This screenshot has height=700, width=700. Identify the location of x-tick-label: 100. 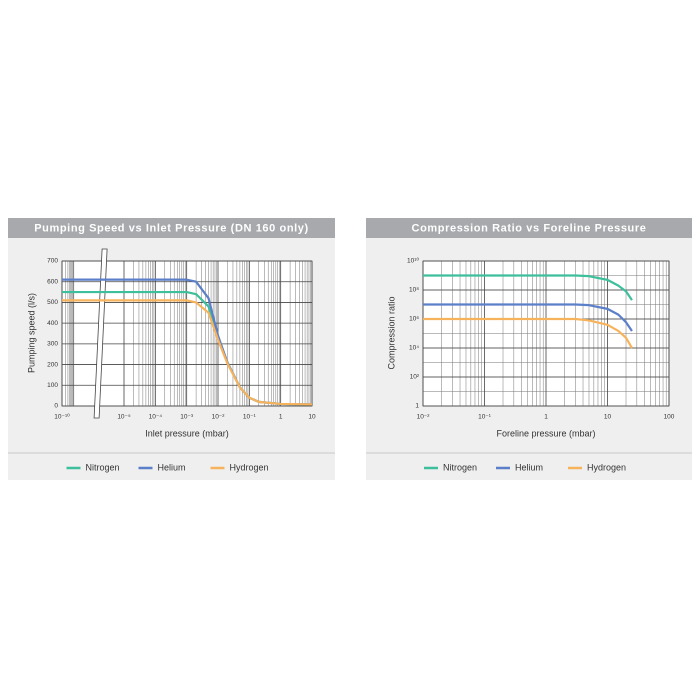
(669, 417).